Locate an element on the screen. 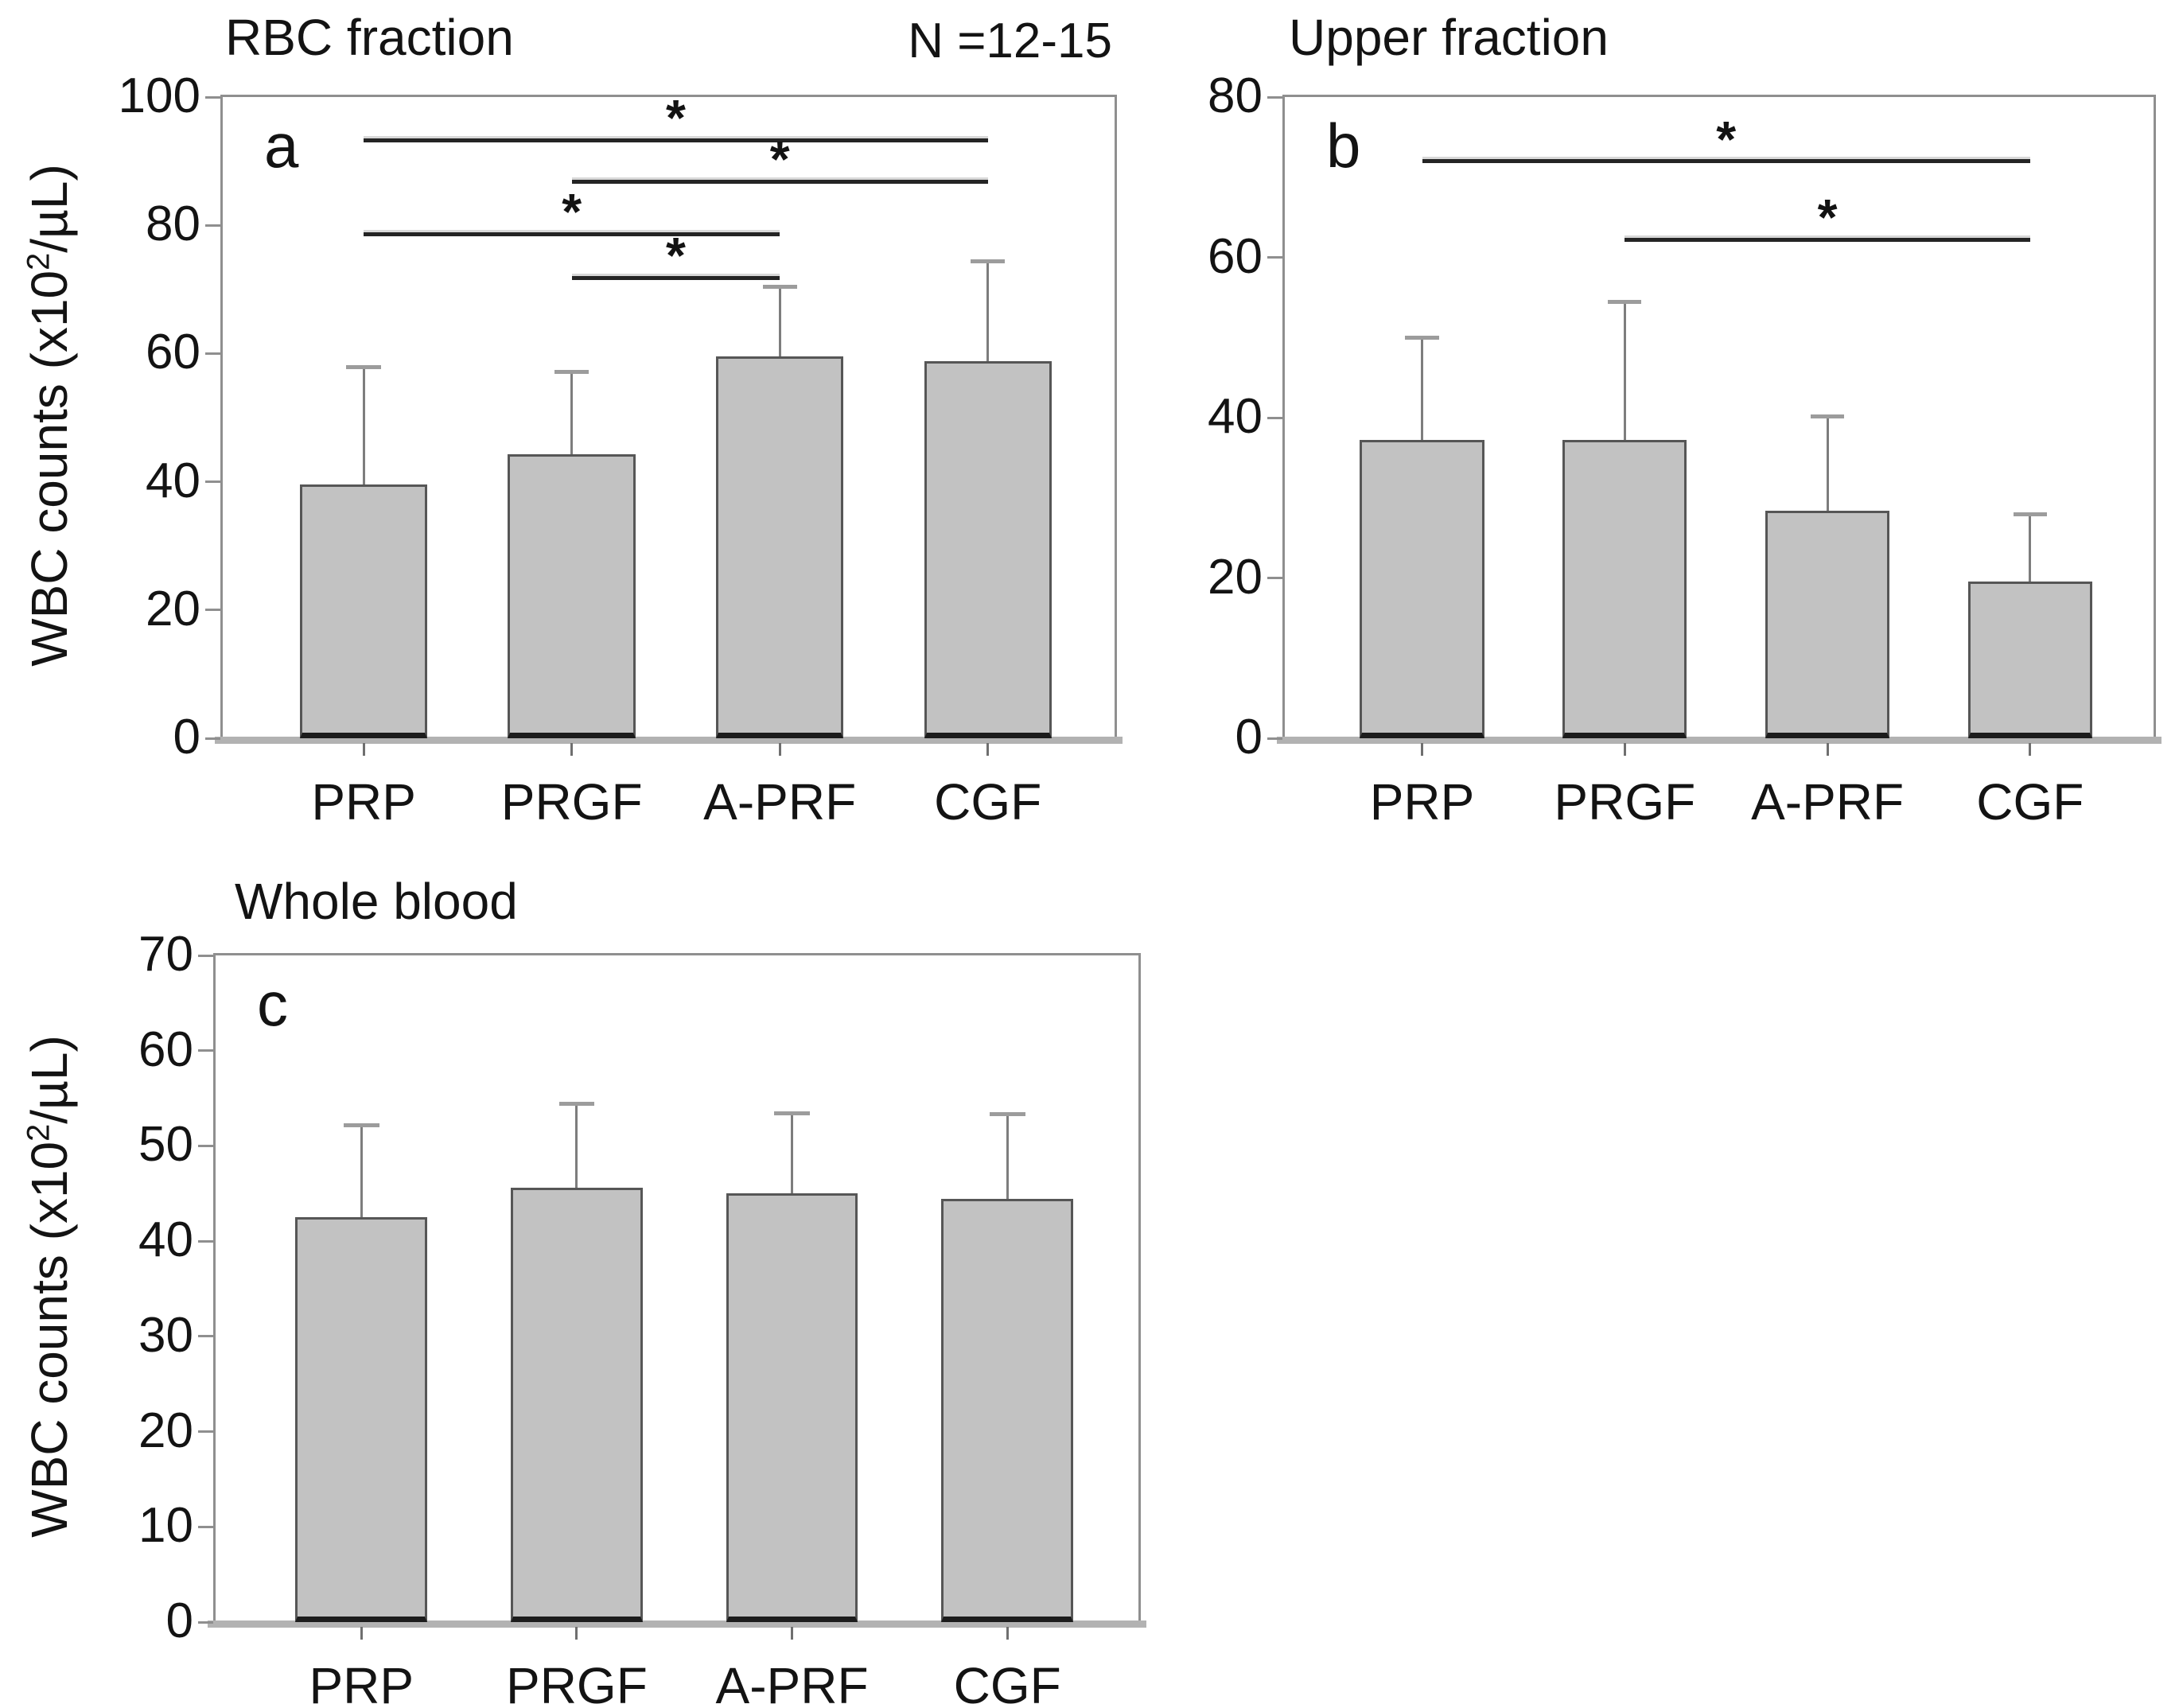 Image resolution: width=2179 pixels, height=1708 pixels. bar-a-prf is located at coordinates (780, 547).